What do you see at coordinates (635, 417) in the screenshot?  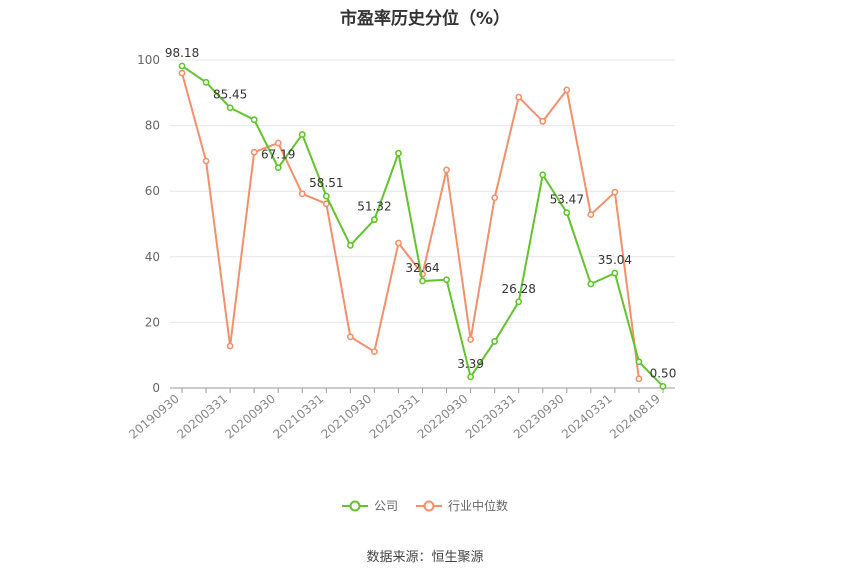 I see `x-tick-label: 20240819` at bounding box center [635, 417].